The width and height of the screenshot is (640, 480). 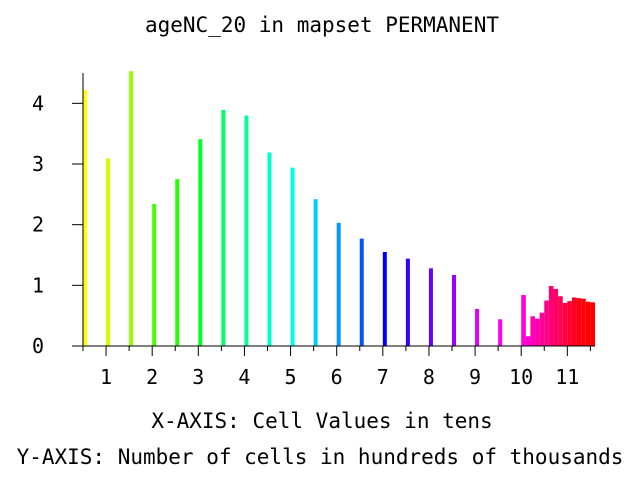 What do you see at coordinates (567, 377) in the screenshot?
I see `x-tick-label-11: 11` at bounding box center [567, 377].